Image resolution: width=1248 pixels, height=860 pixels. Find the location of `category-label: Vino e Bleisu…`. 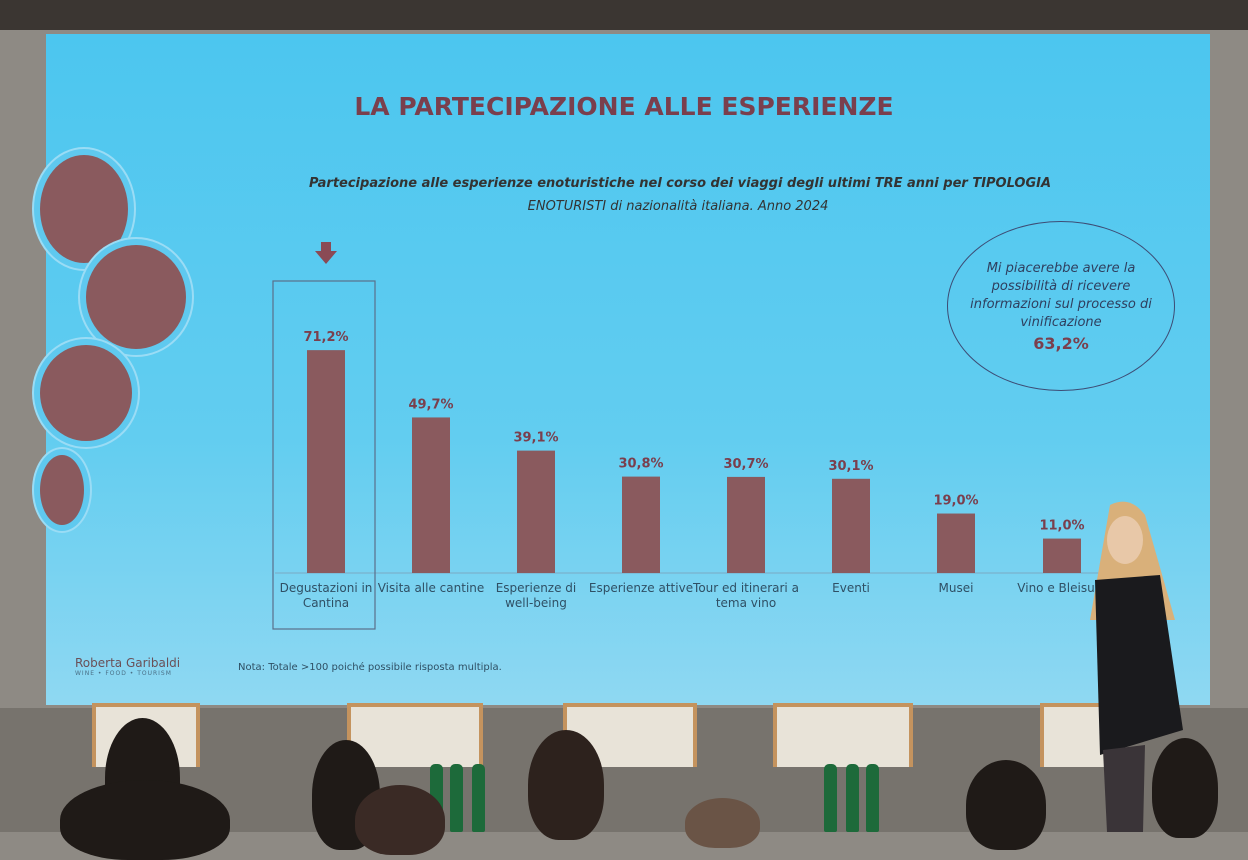

category-label: Vino e Bleisu… is located at coordinates (1062, 588).